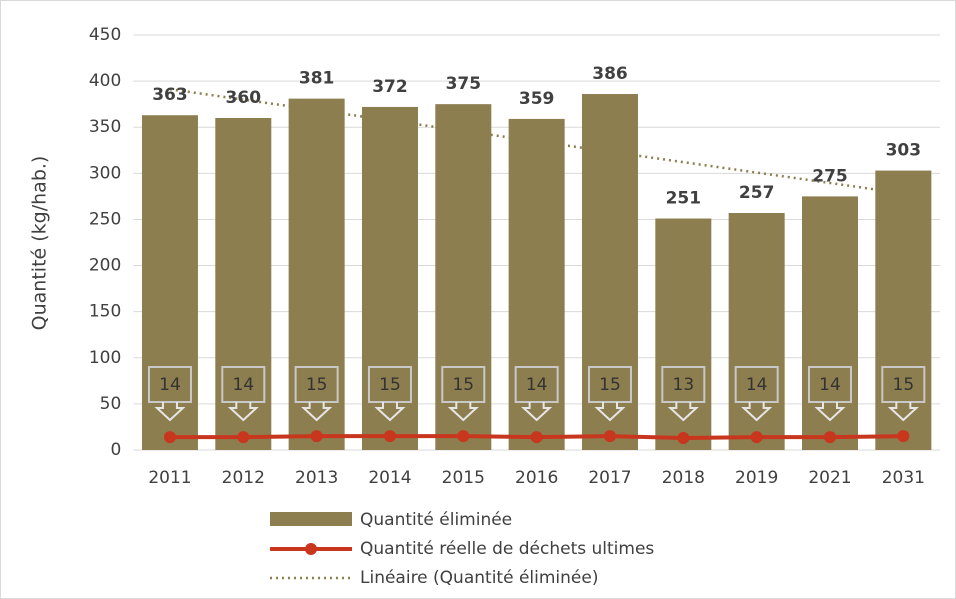 The width and height of the screenshot is (956, 599). I want to click on data-label: 275, so click(830, 176).